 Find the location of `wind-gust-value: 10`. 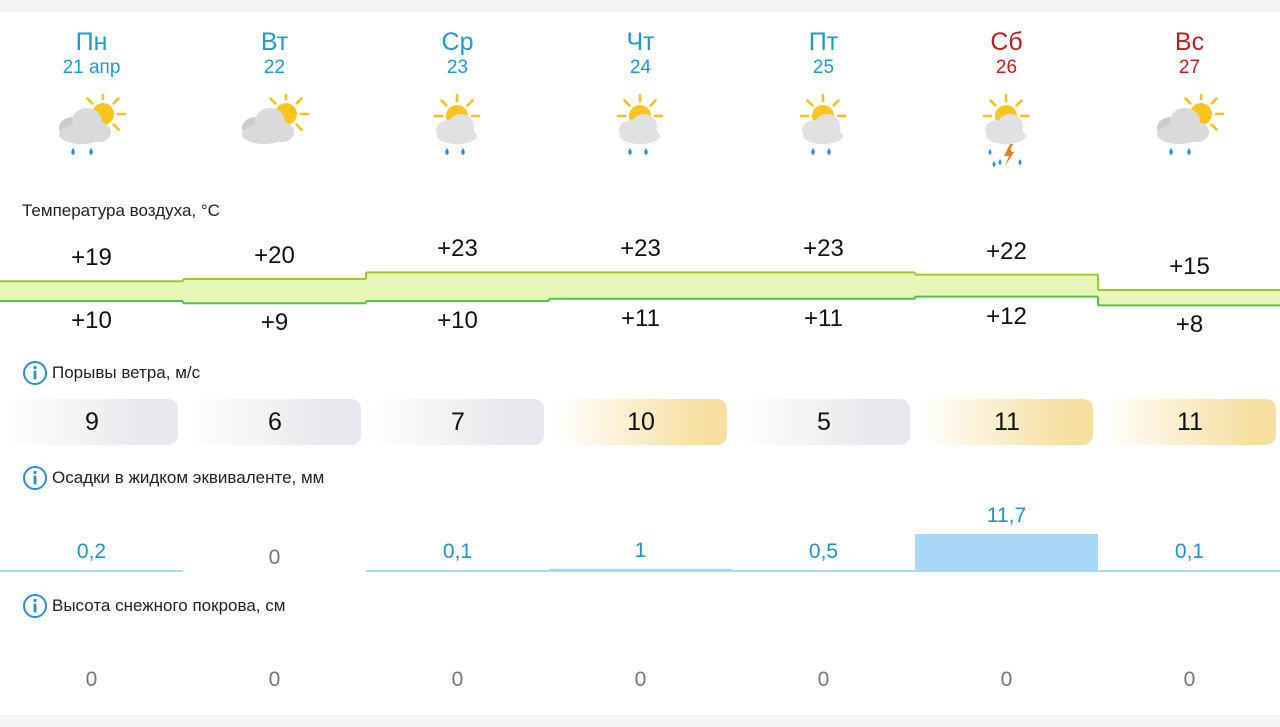

wind-gust-value: 10 is located at coordinates (641, 422).